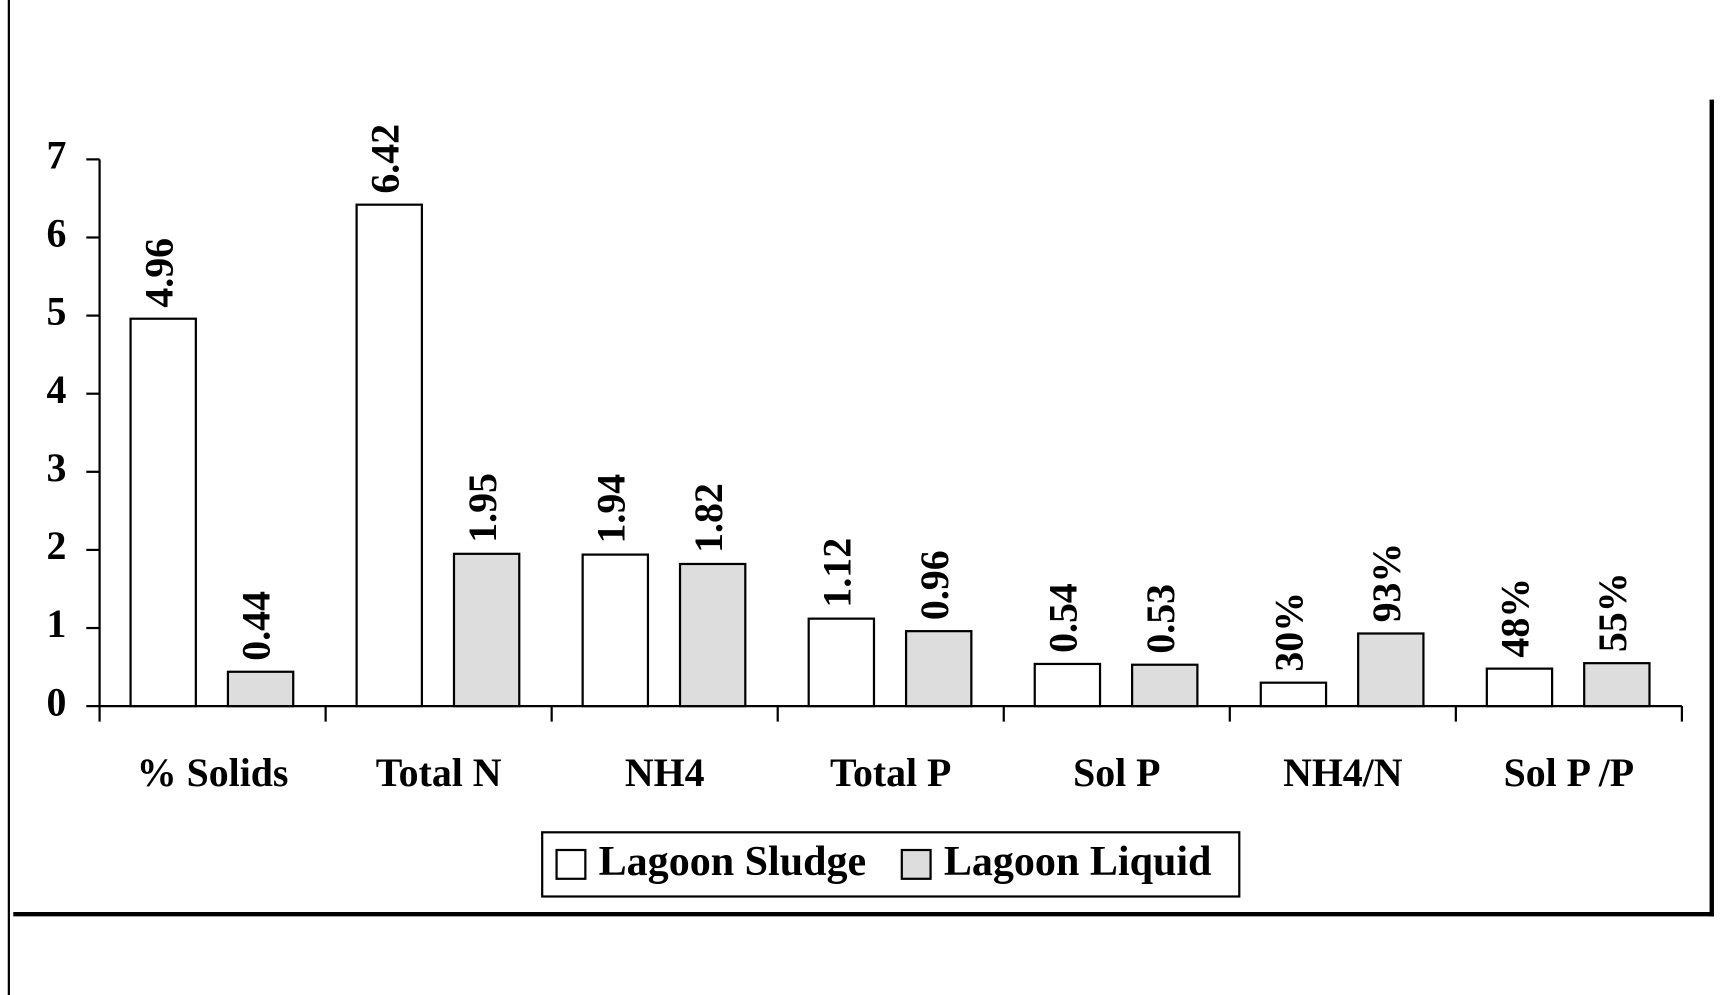 Image resolution: width=1735 pixels, height=995 pixels. I want to click on y-tick-label: 1, so click(56, 624).